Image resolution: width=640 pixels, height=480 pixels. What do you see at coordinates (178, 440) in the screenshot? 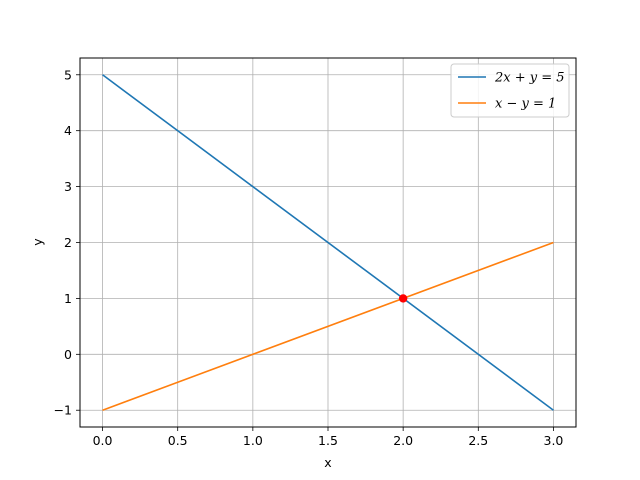
I see `x-tick-label-1: 0.5` at bounding box center [178, 440].